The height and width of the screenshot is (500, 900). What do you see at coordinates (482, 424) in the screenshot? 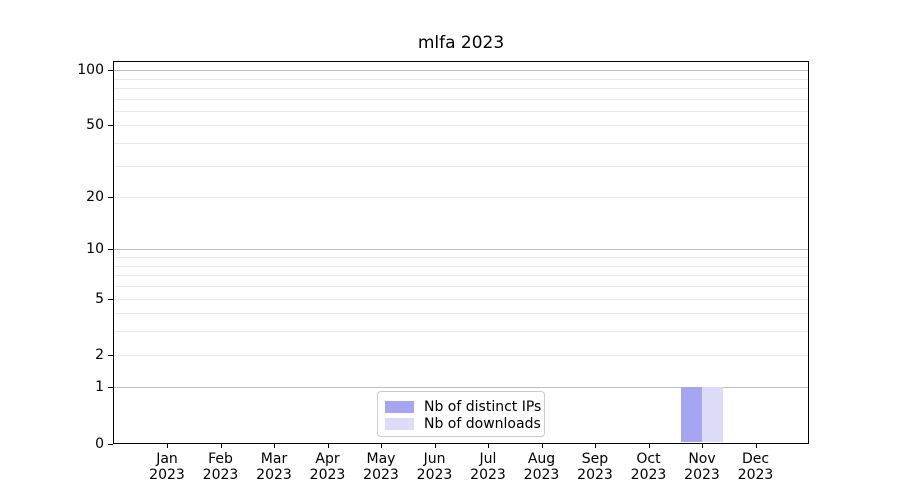
I see `legend-label-downloads: Nb of downloads` at bounding box center [482, 424].